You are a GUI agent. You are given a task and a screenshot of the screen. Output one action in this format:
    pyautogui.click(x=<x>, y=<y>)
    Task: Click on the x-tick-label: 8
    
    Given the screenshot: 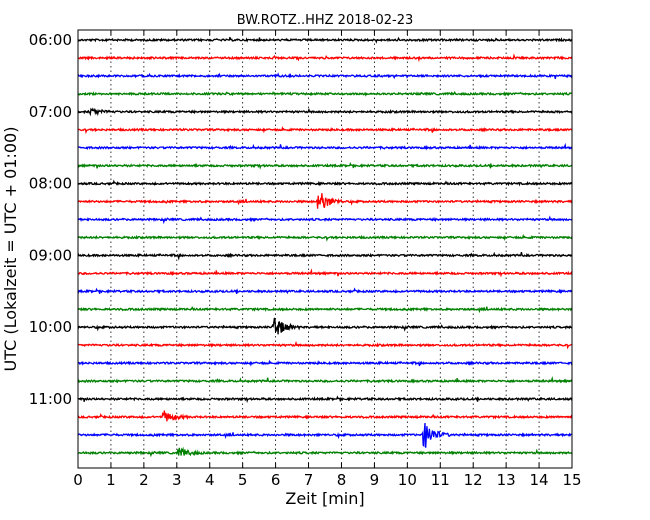 What is the action you would take?
    pyautogui.click(x=342, y=480)
    